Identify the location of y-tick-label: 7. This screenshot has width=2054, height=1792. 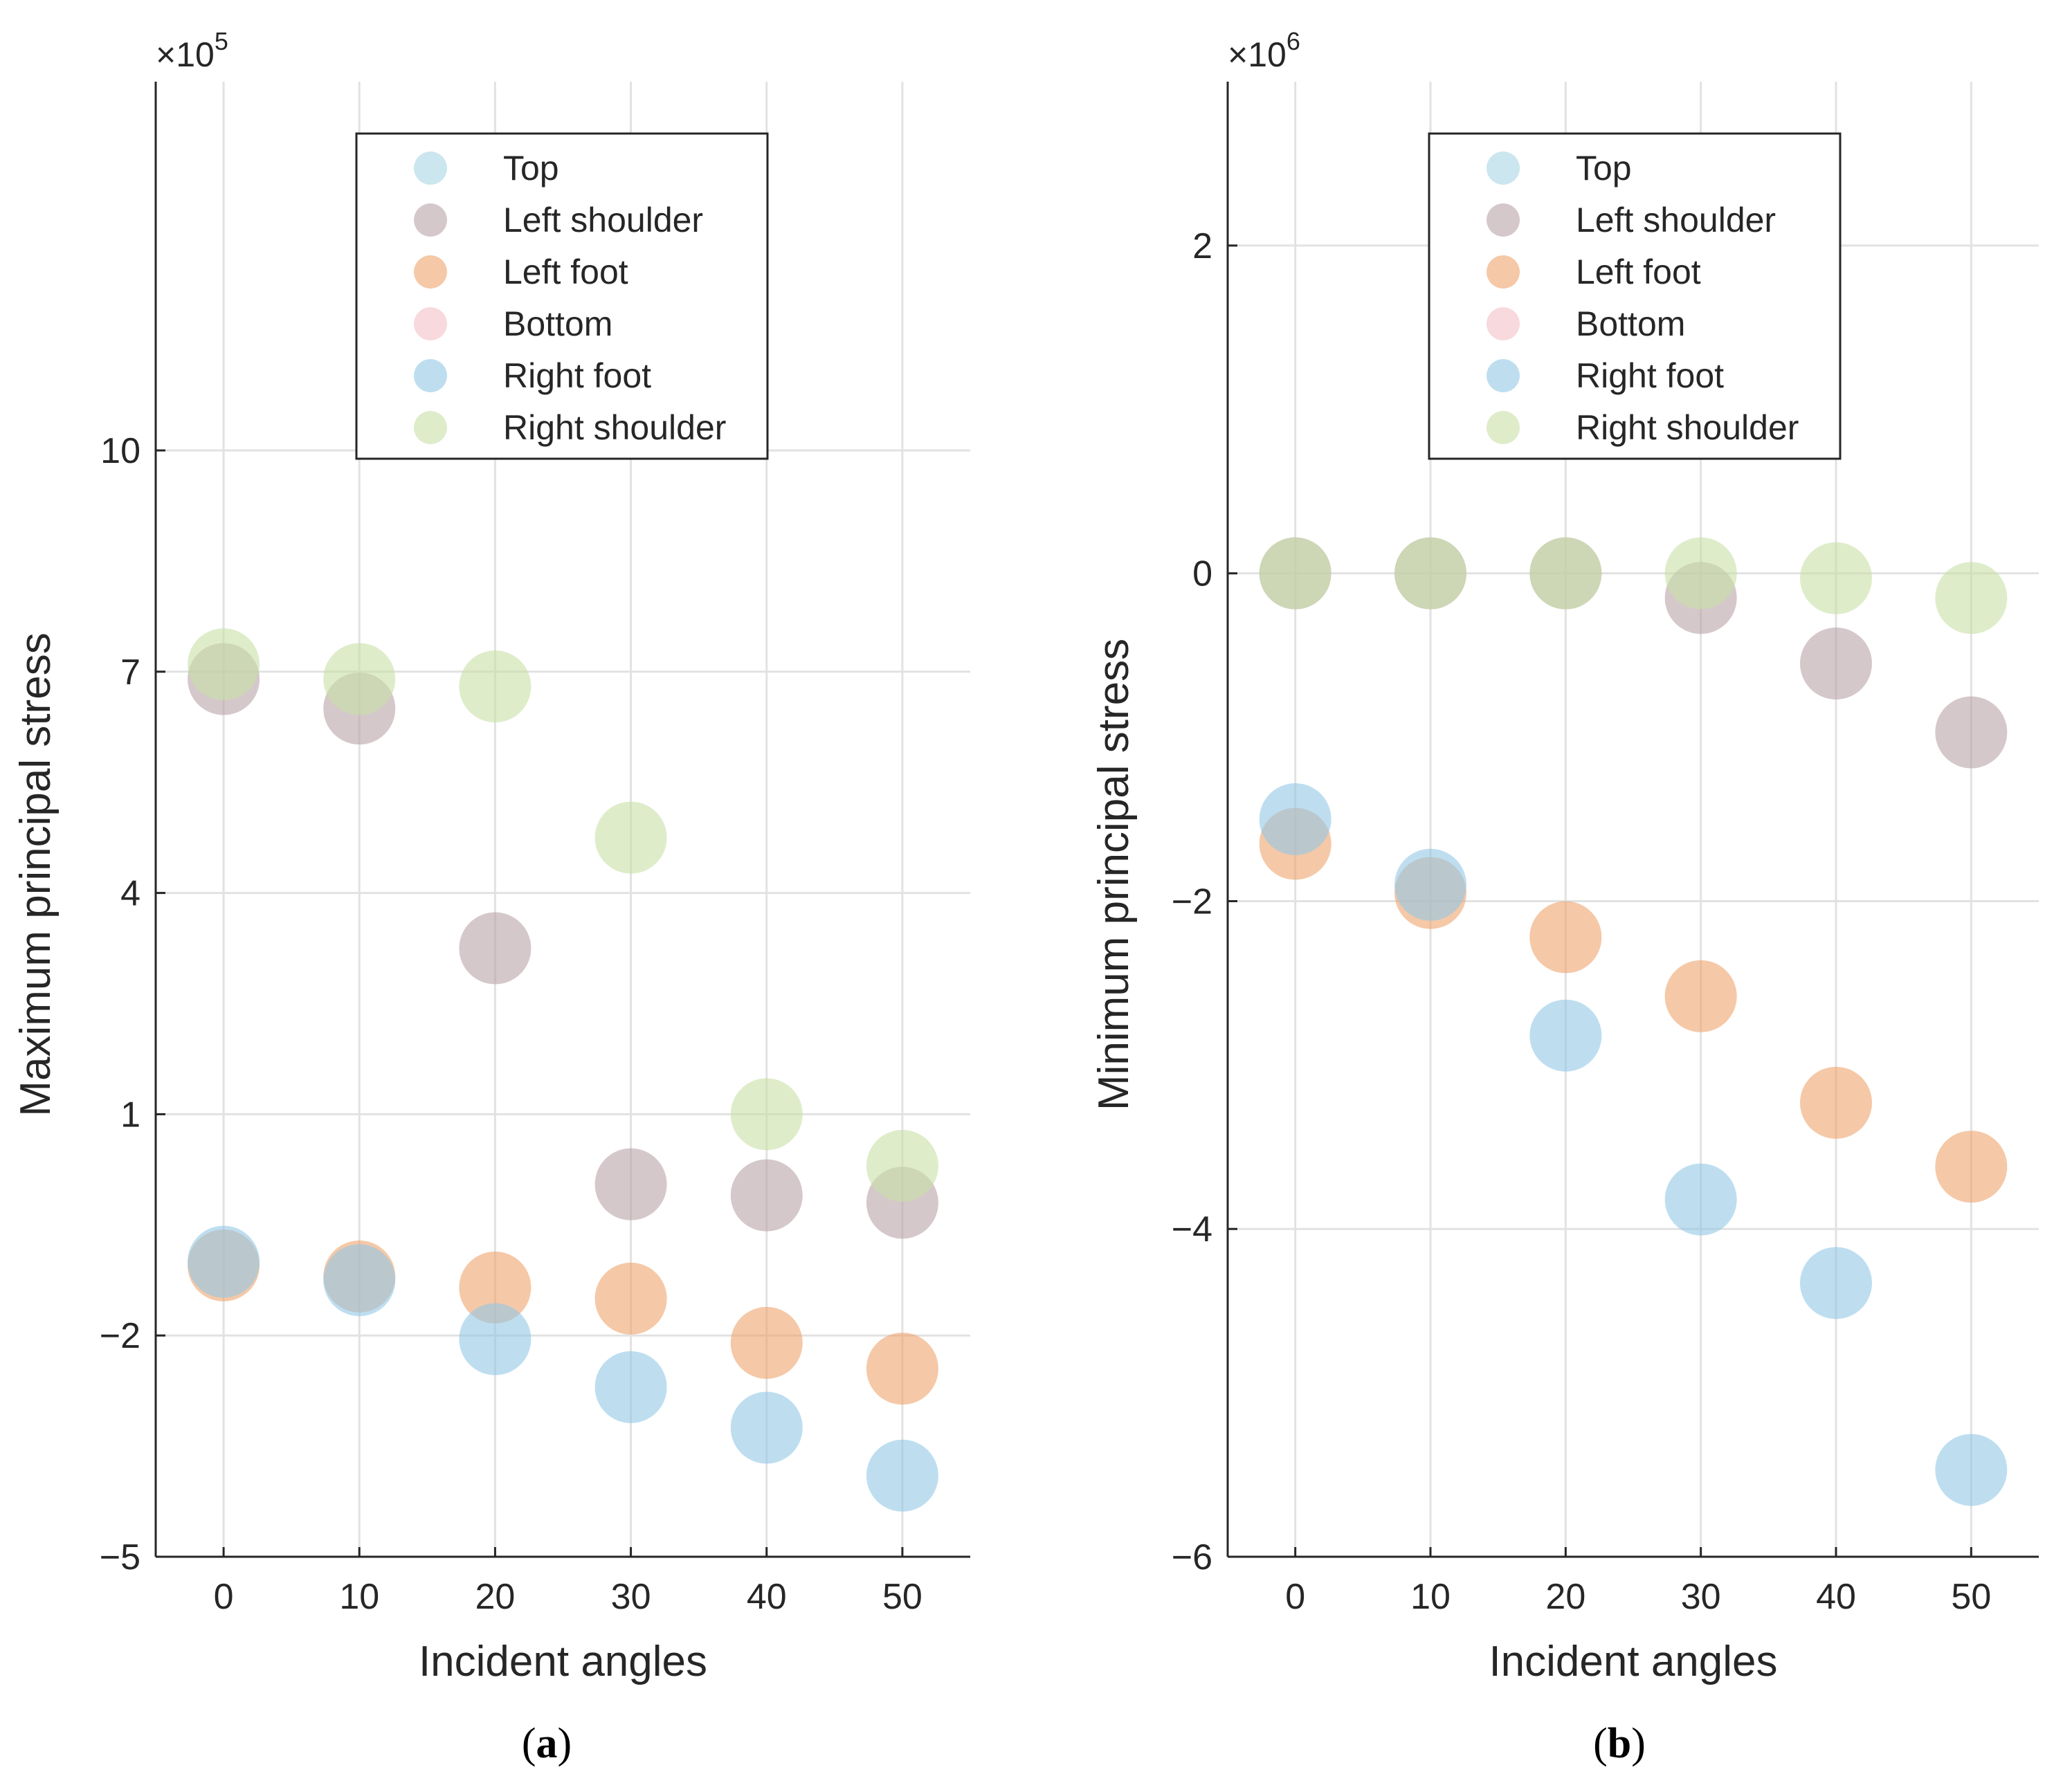
(130, 672).